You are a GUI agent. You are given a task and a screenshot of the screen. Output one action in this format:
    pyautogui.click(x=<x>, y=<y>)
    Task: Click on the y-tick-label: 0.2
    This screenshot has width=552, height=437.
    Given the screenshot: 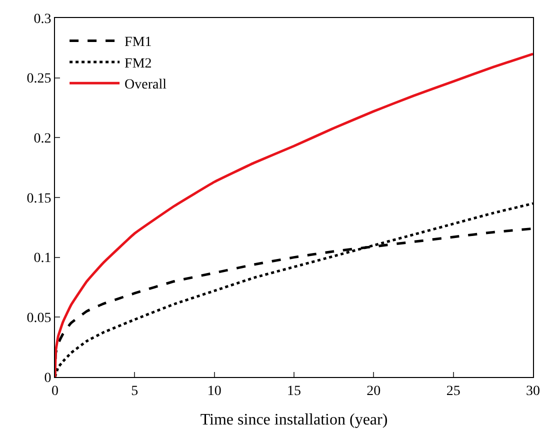 What is the action you would take?
    pyautogui.click(x=43, y=139)
    